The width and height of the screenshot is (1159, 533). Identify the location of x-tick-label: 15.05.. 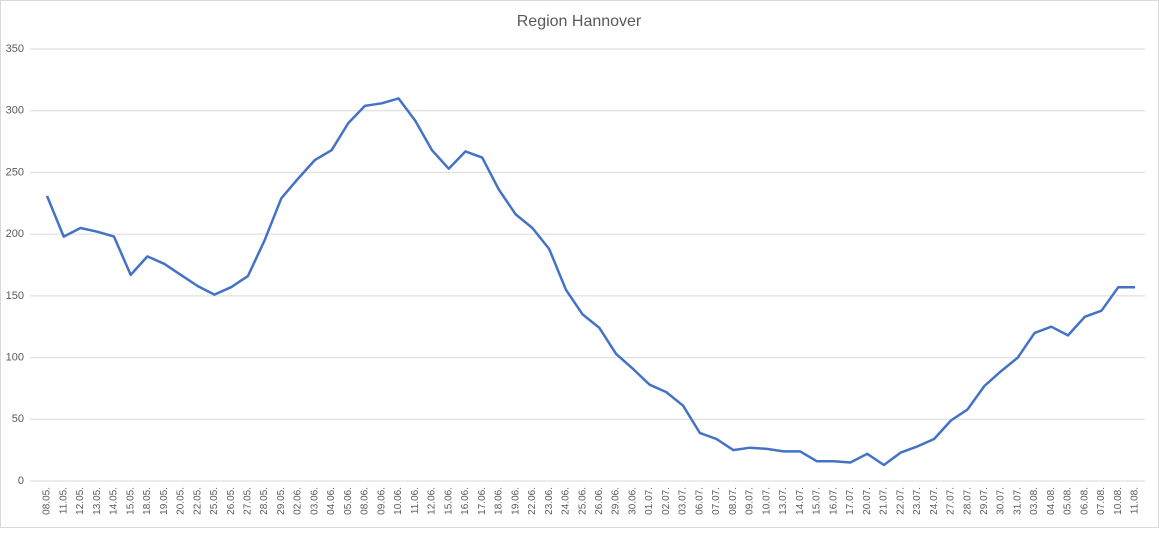
(130, 501).